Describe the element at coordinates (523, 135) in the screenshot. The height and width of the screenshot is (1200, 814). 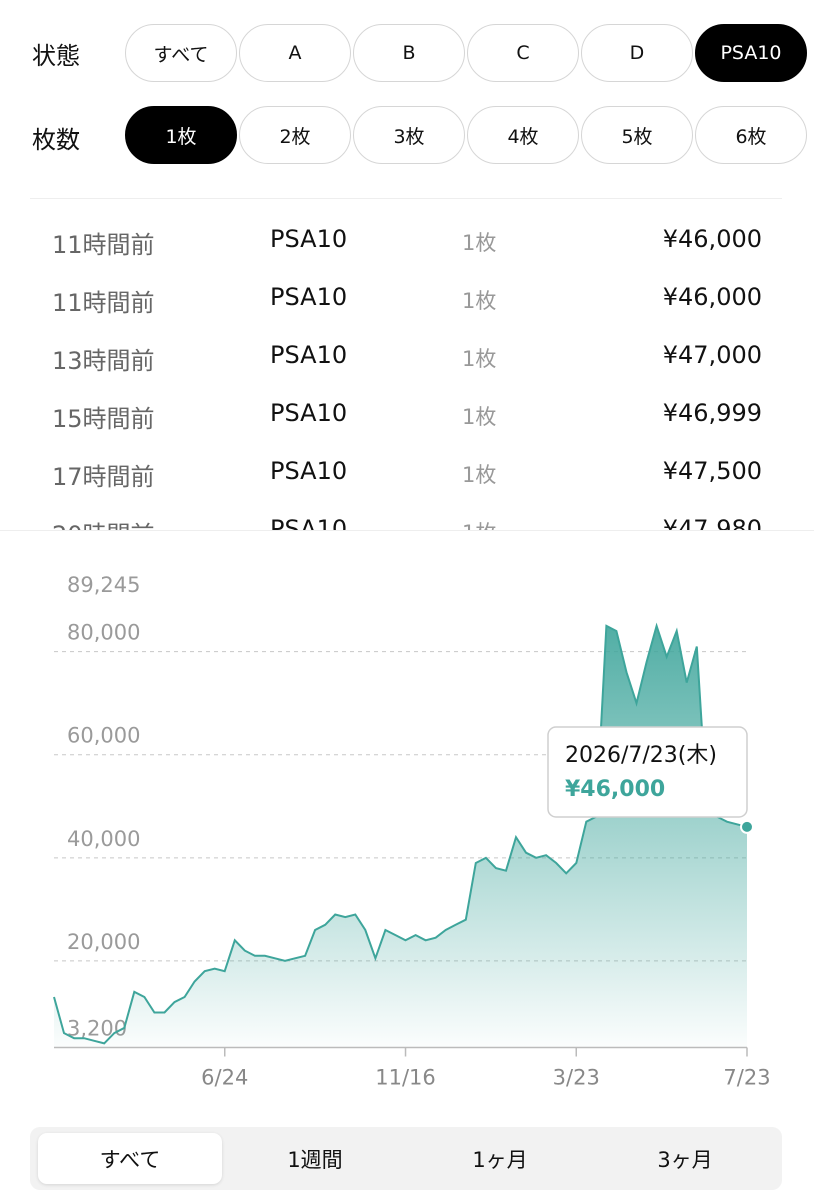
I see `filter-pill: 4枚` at that location.